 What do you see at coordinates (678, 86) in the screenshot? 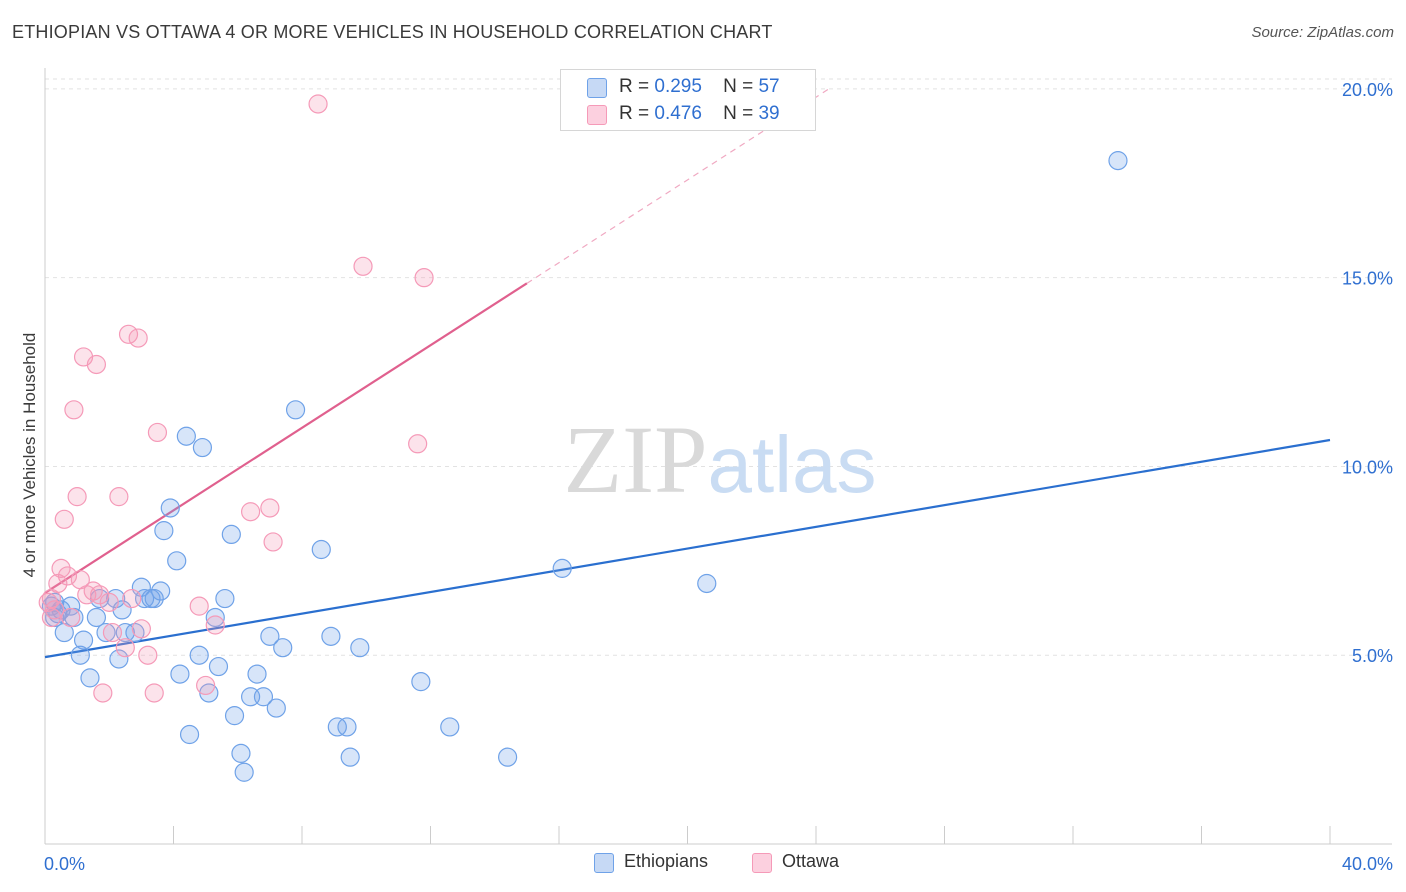
I see `legend-r-value: 0.295` at bounding box center [678, 86].